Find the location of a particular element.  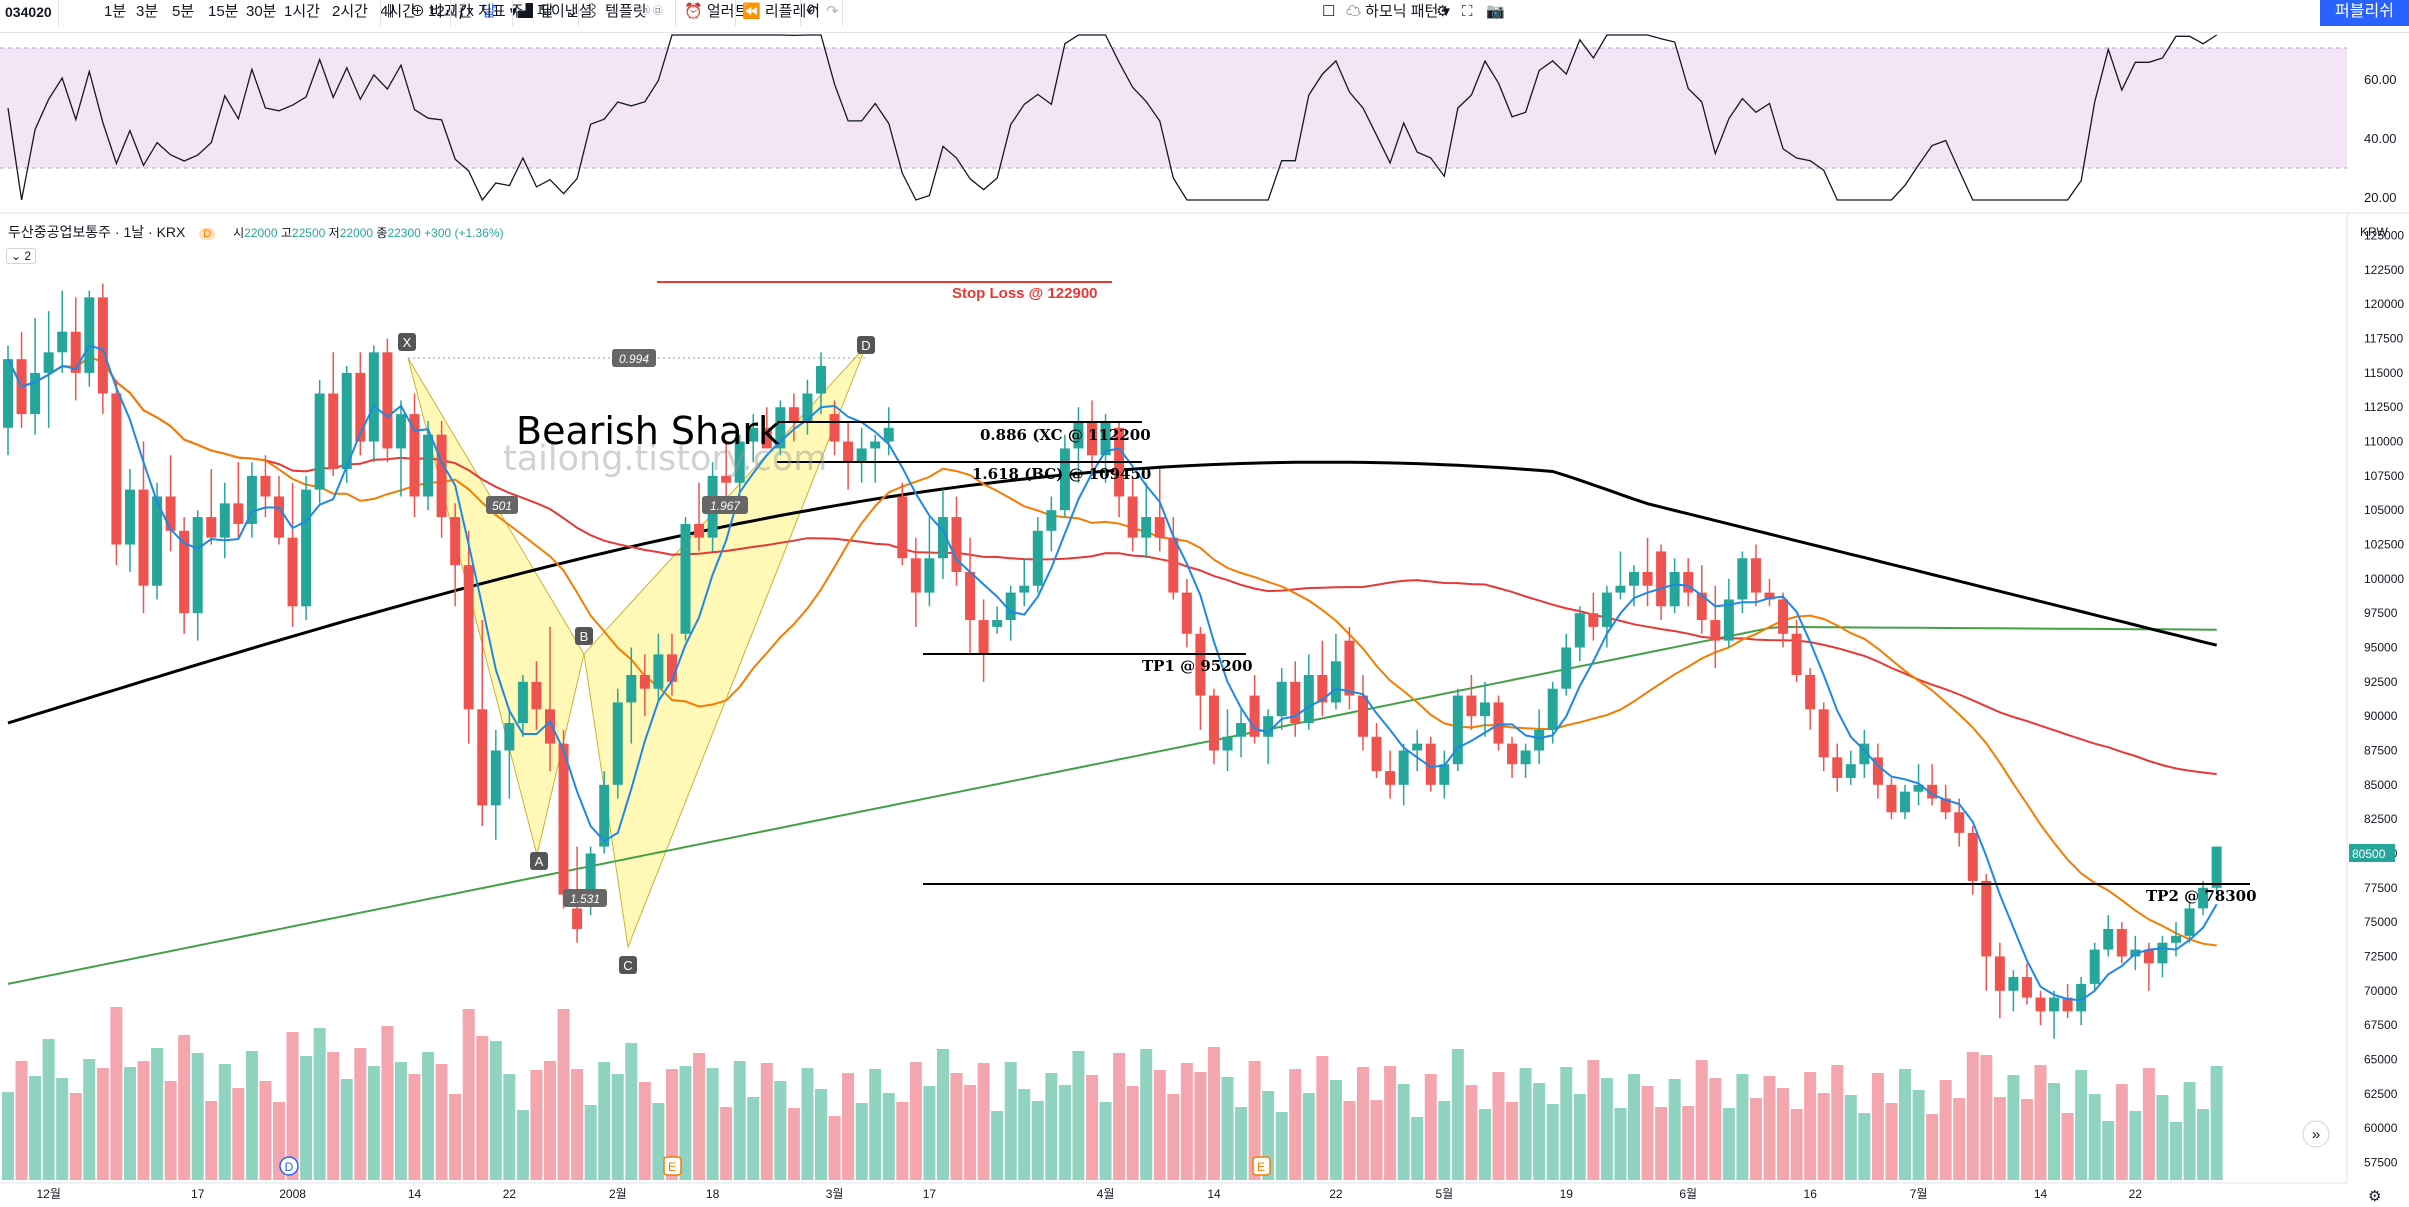

candle-type-icon: ⫼ is located at coordinates (390, 11).